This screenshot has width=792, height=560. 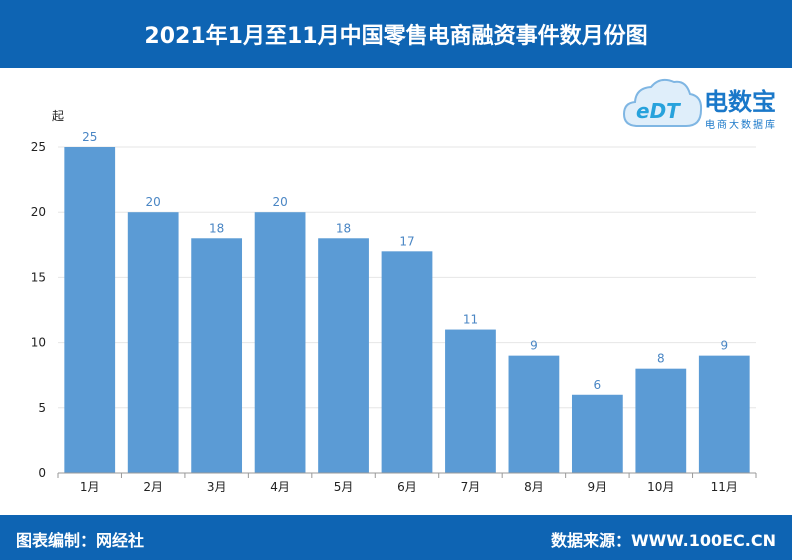 What do you see at coordinates (42, 473) in the screenshot?
I see `y-tick-label: 0` at bounding box center [42, 473].